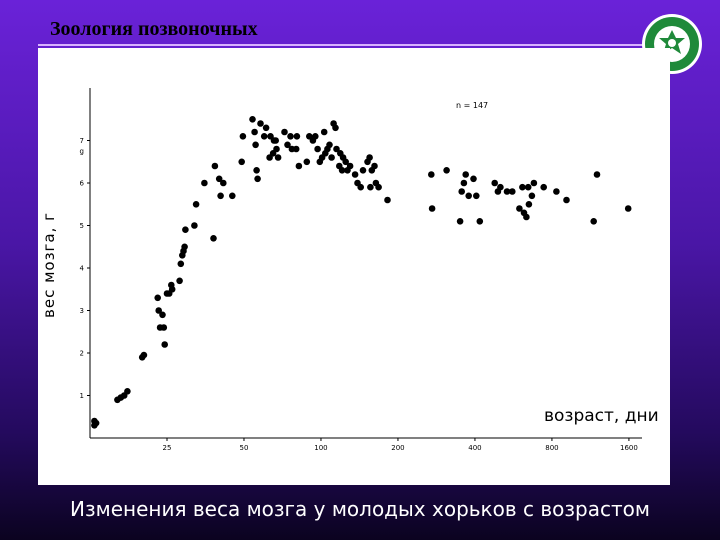  I want to click on y-tick-label: 4, so click(82, 269).